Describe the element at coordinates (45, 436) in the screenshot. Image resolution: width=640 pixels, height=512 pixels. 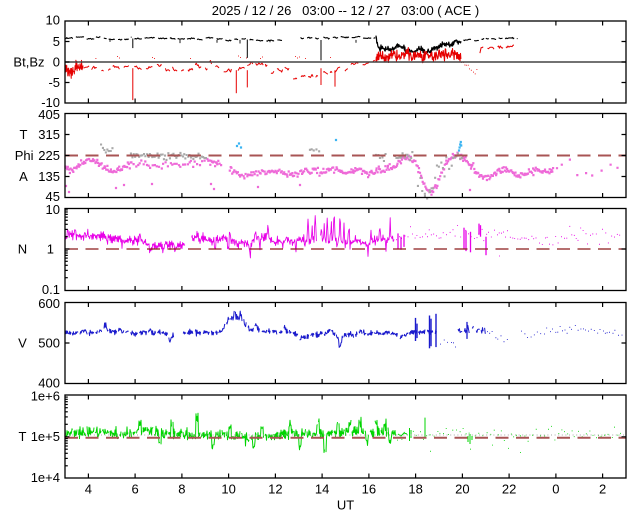
I see `svg-text: 1e+5` at that location.